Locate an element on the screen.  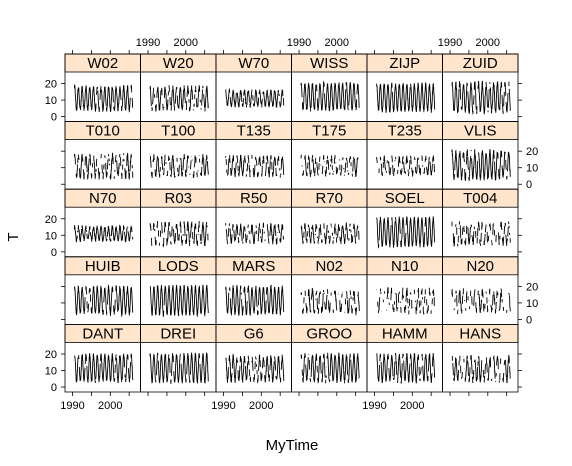
panel-mars: MARS is located at coordinates (253, 290).